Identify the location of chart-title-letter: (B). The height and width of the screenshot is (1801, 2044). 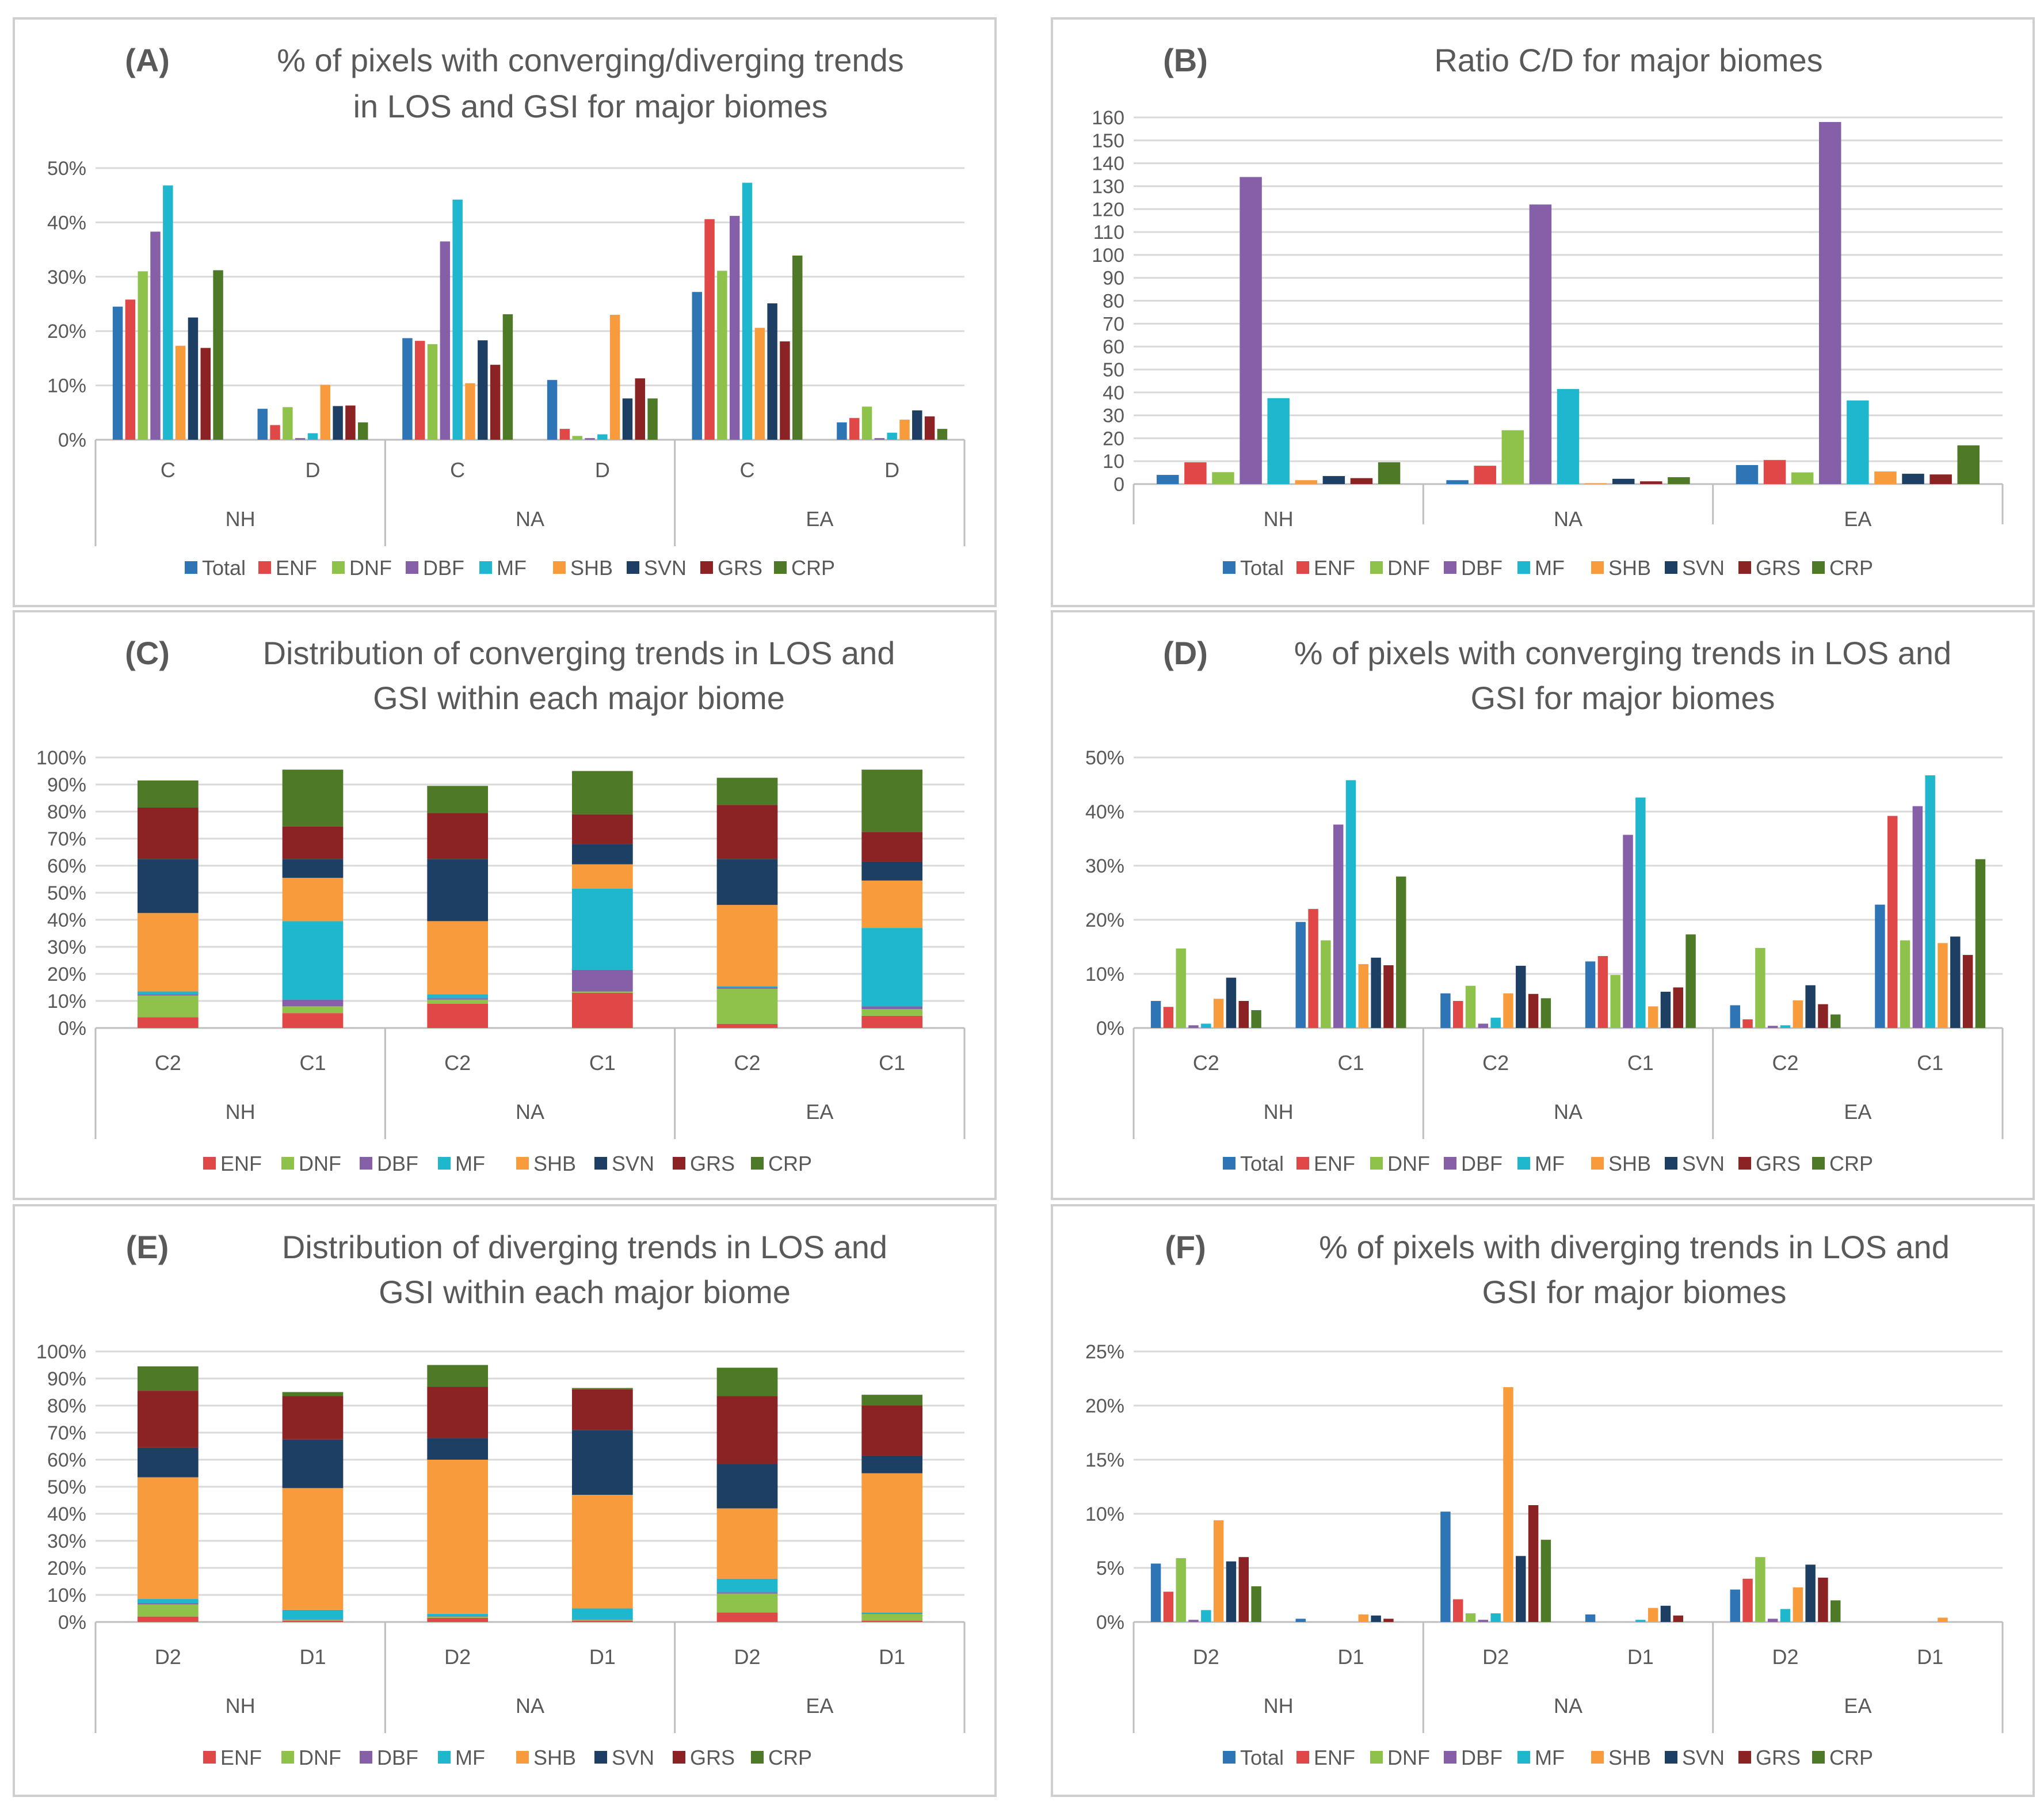
(1185, 60).